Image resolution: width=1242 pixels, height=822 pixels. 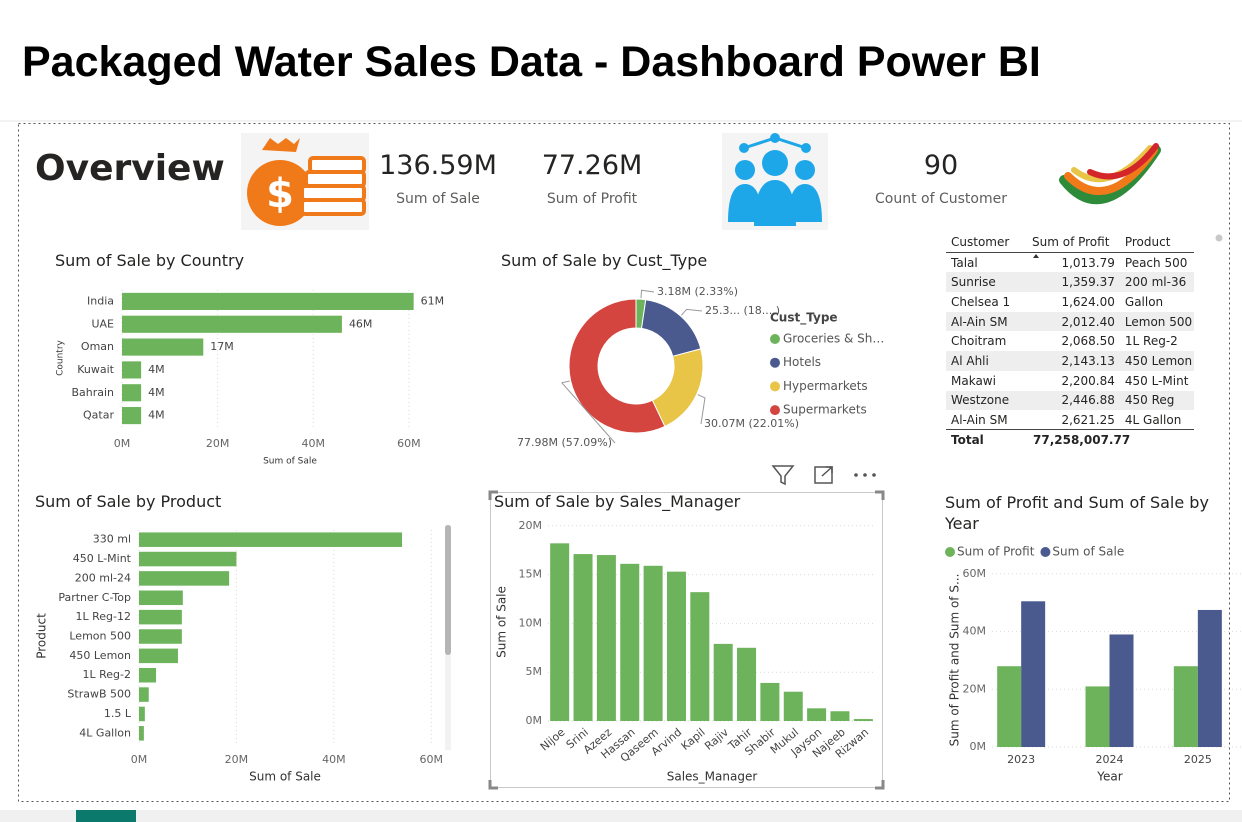 I want to click on table-cell: 2,446.88, so click(x=1088, y=400).